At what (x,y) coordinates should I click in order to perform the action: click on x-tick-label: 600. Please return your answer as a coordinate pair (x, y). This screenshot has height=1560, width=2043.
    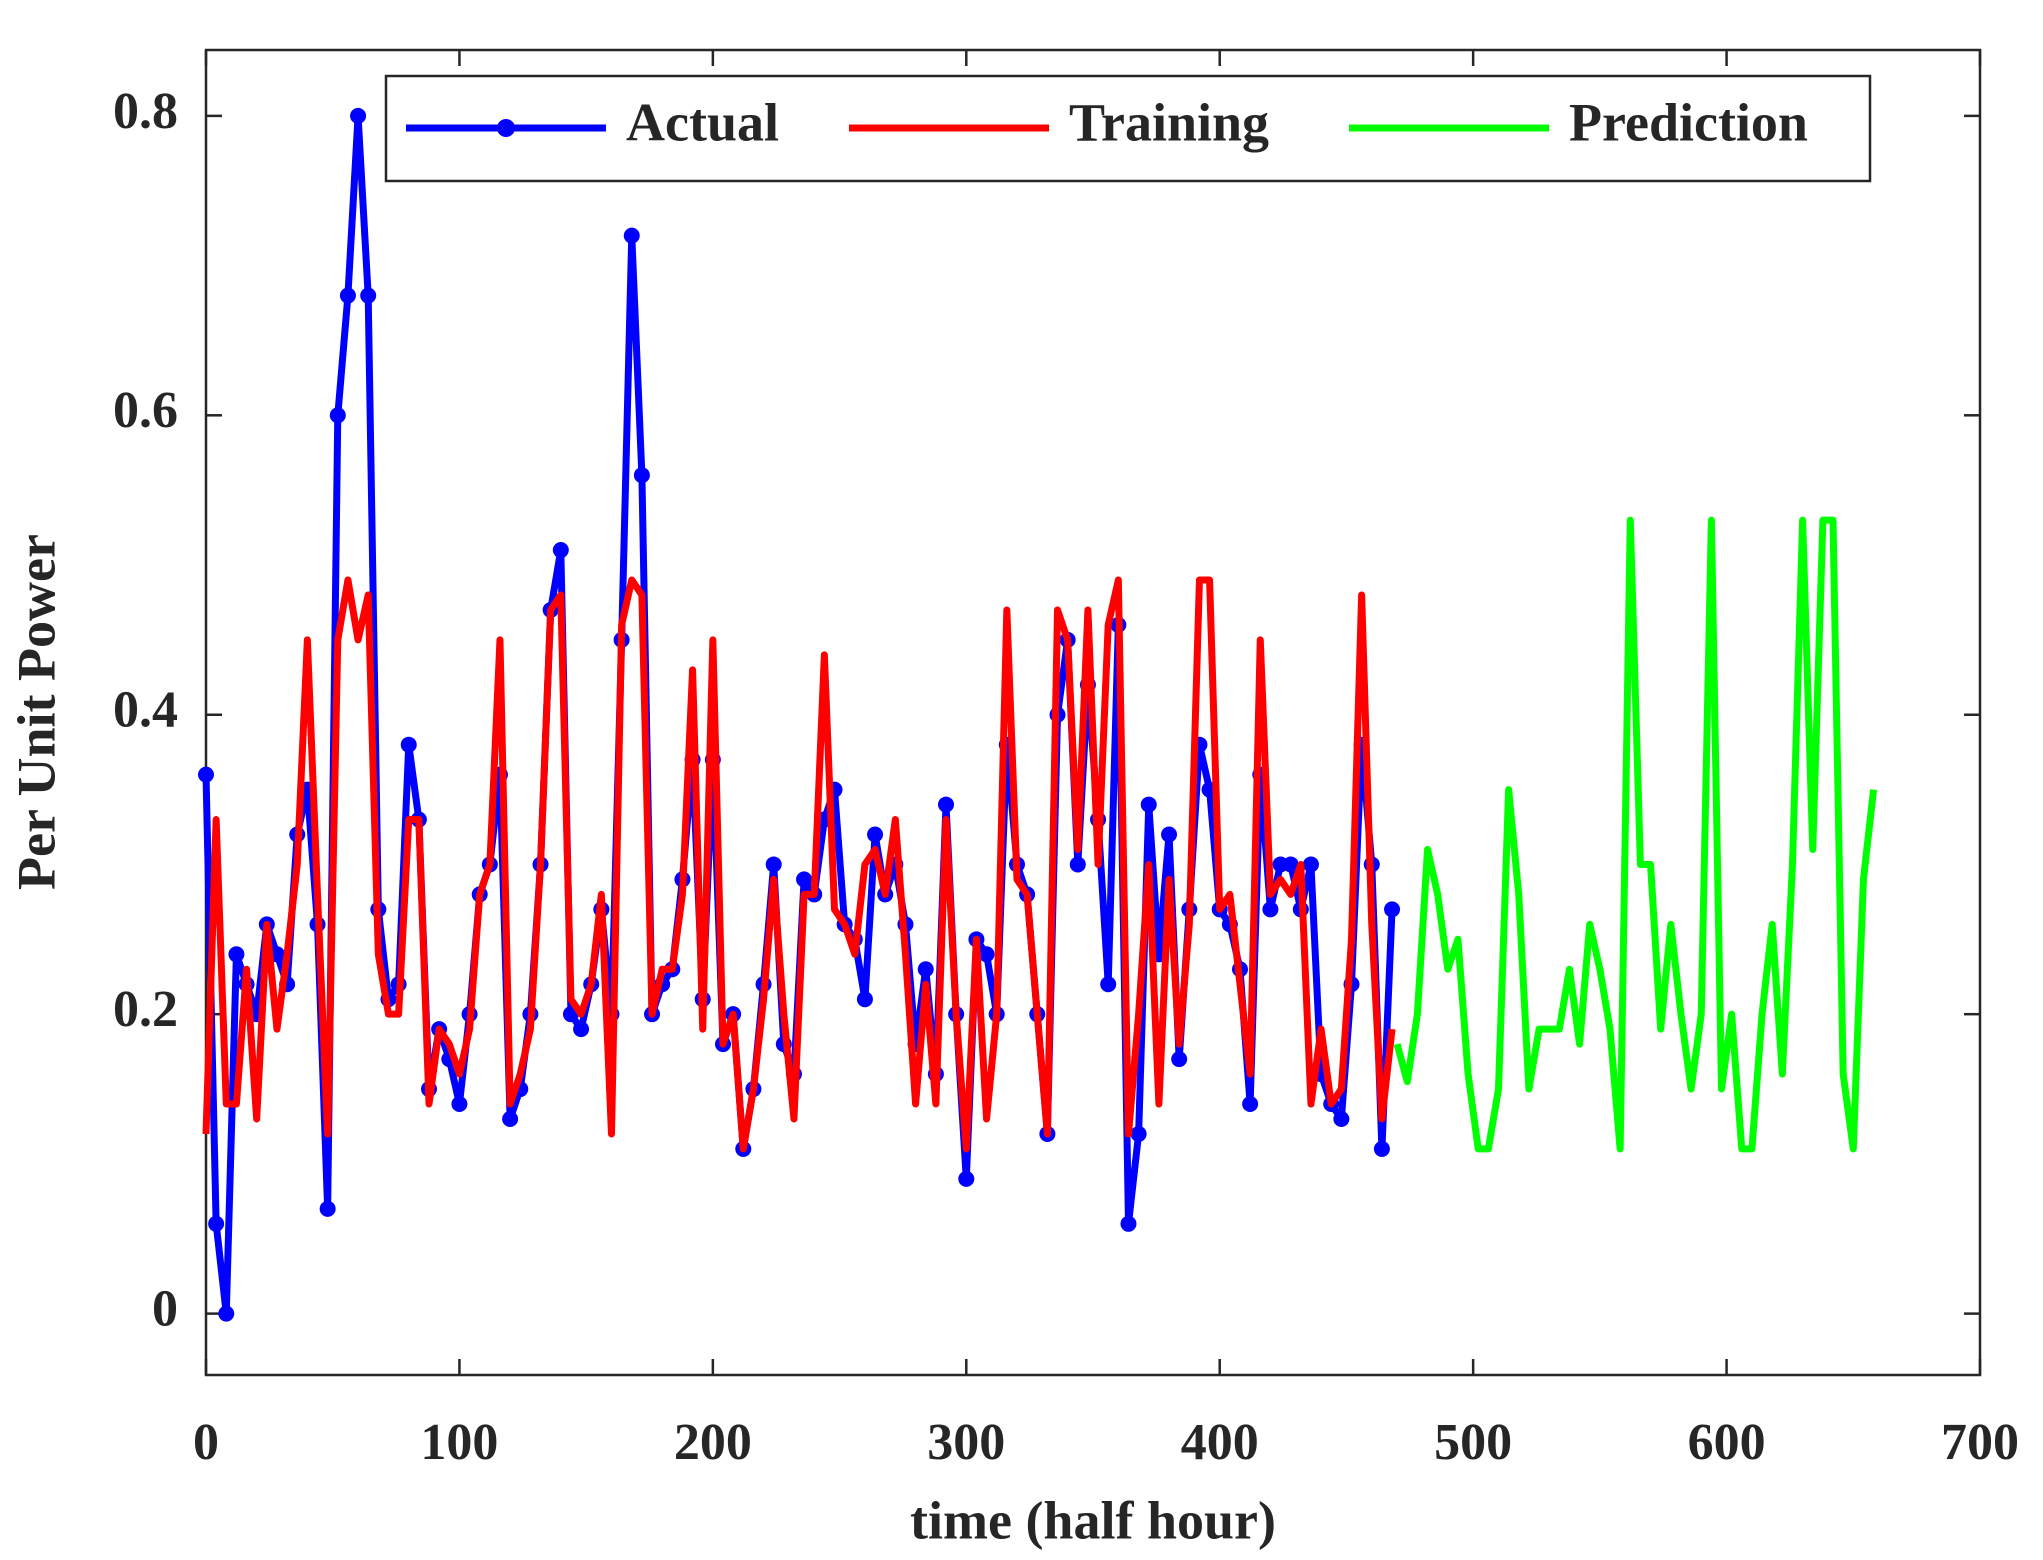
    Looking at the image, I should click on (1727, 1442).